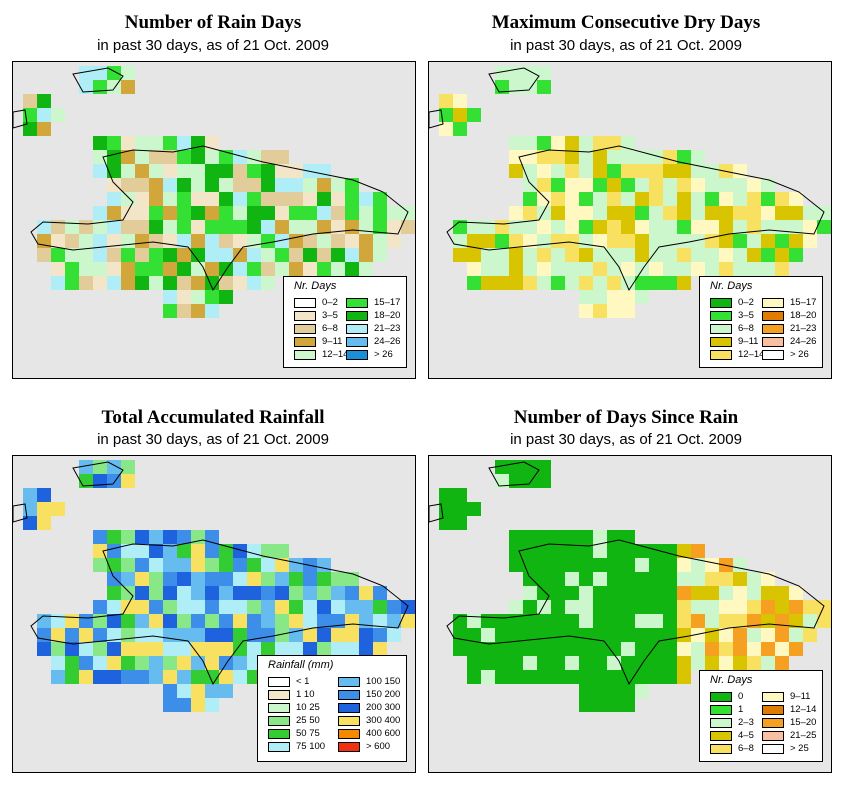 The width and height of the screenshot is (853, 793). Describe the element at coordinates (213, 417) in the screenshot. I see `panel-title-total-rain: Total Accumulated Rainfall` at that location.